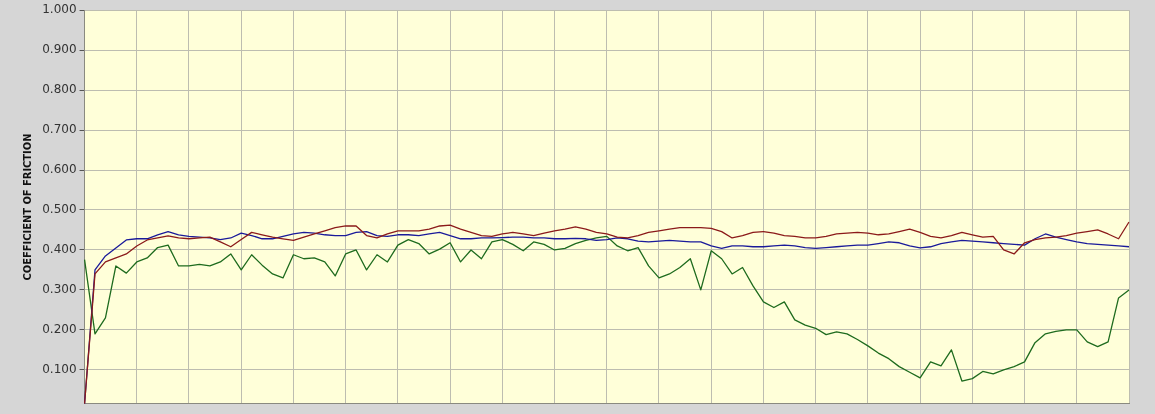  What do you see at coordinates (59, 169) in the screenshot?
I see `y-tick-label: 0.600` at bounding box center [59, 169].